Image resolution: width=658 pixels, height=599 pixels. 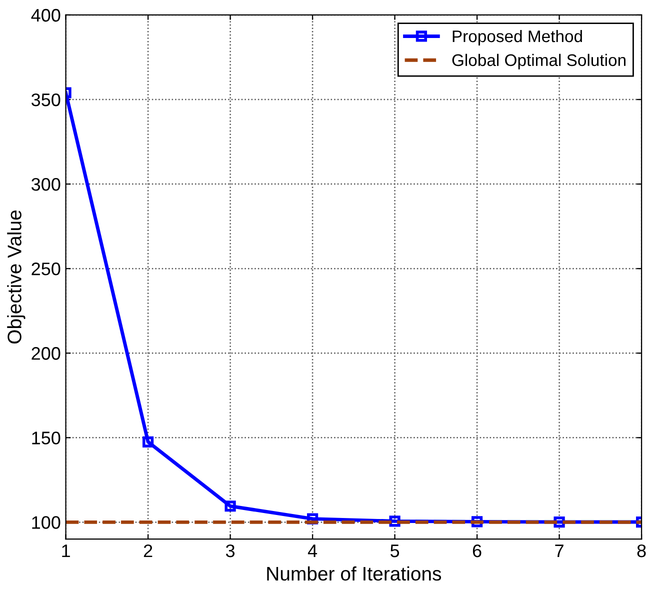 I want to click on y-tick-label: 400, so click(x=45, y=15).